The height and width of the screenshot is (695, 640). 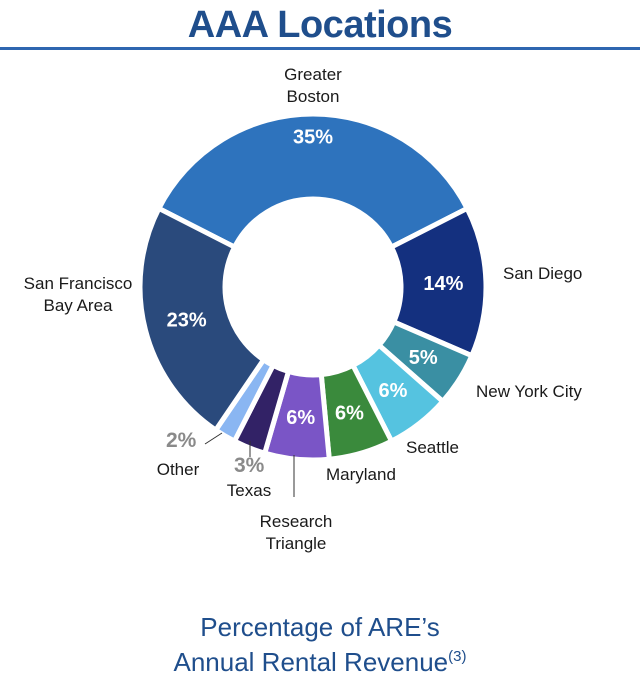 I want to click on label-texas: Texas, so click(x=249, y=490).